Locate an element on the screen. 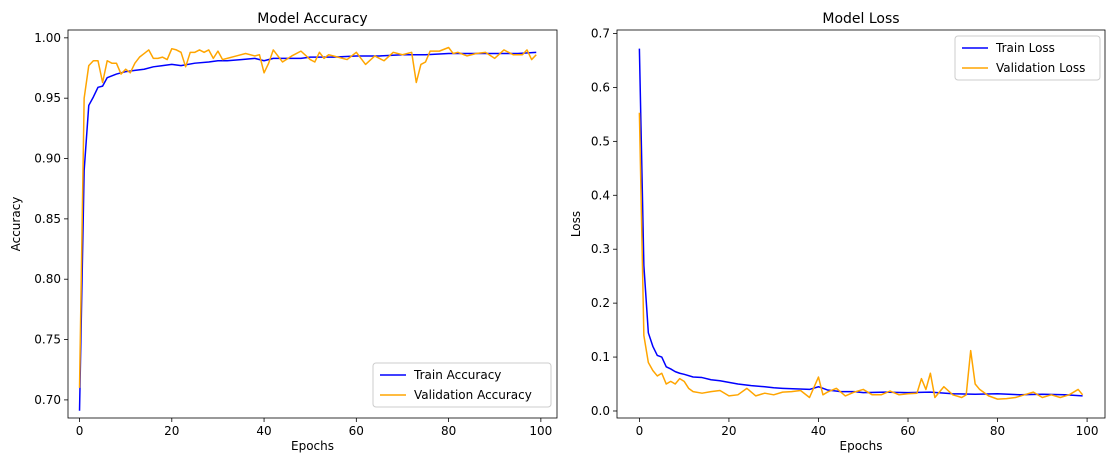 The image size is (1108, 454). acc-legend: Train Accuracy Validation Accuracy is located at coordinates (462, 385).